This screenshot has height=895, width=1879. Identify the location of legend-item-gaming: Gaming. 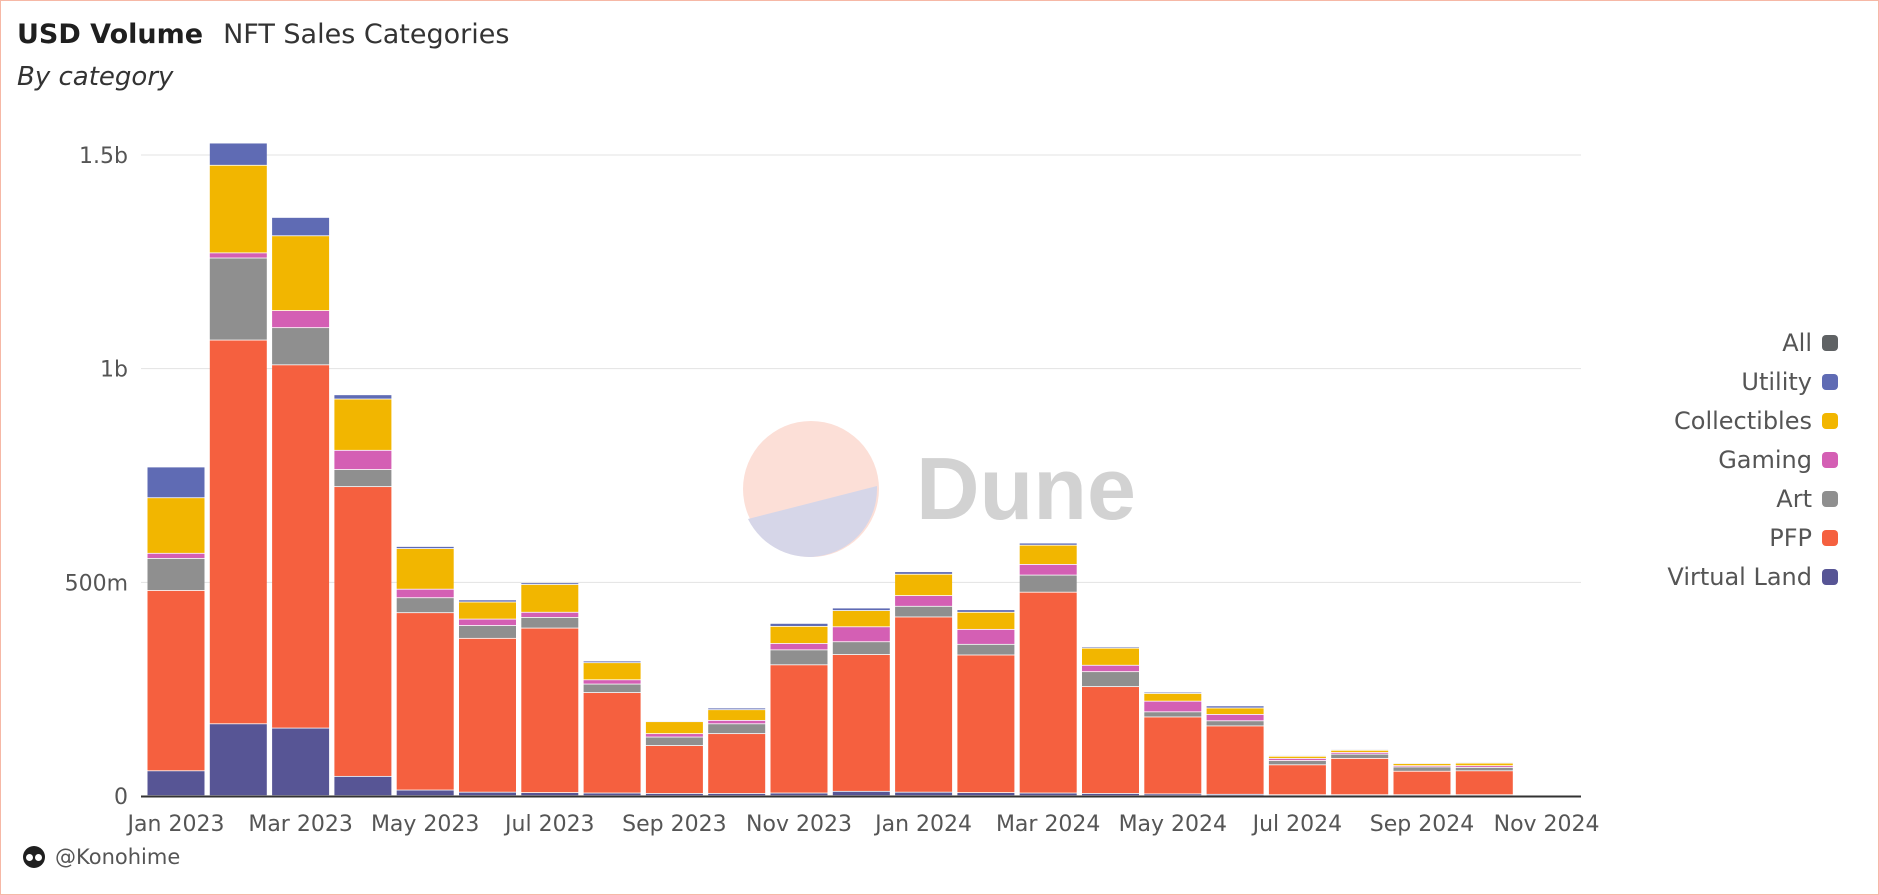
(1752, 459).